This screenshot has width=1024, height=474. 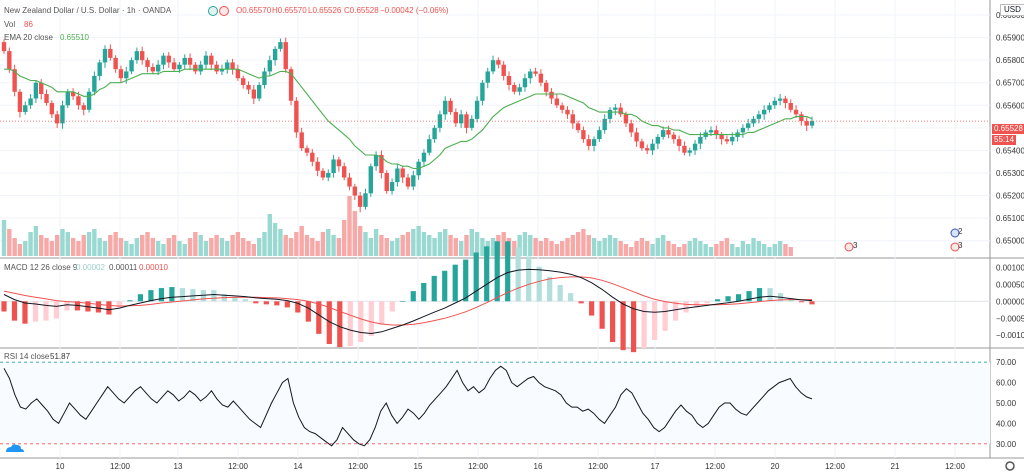 I want to click on settings-icon, so click(x=224, y=11).